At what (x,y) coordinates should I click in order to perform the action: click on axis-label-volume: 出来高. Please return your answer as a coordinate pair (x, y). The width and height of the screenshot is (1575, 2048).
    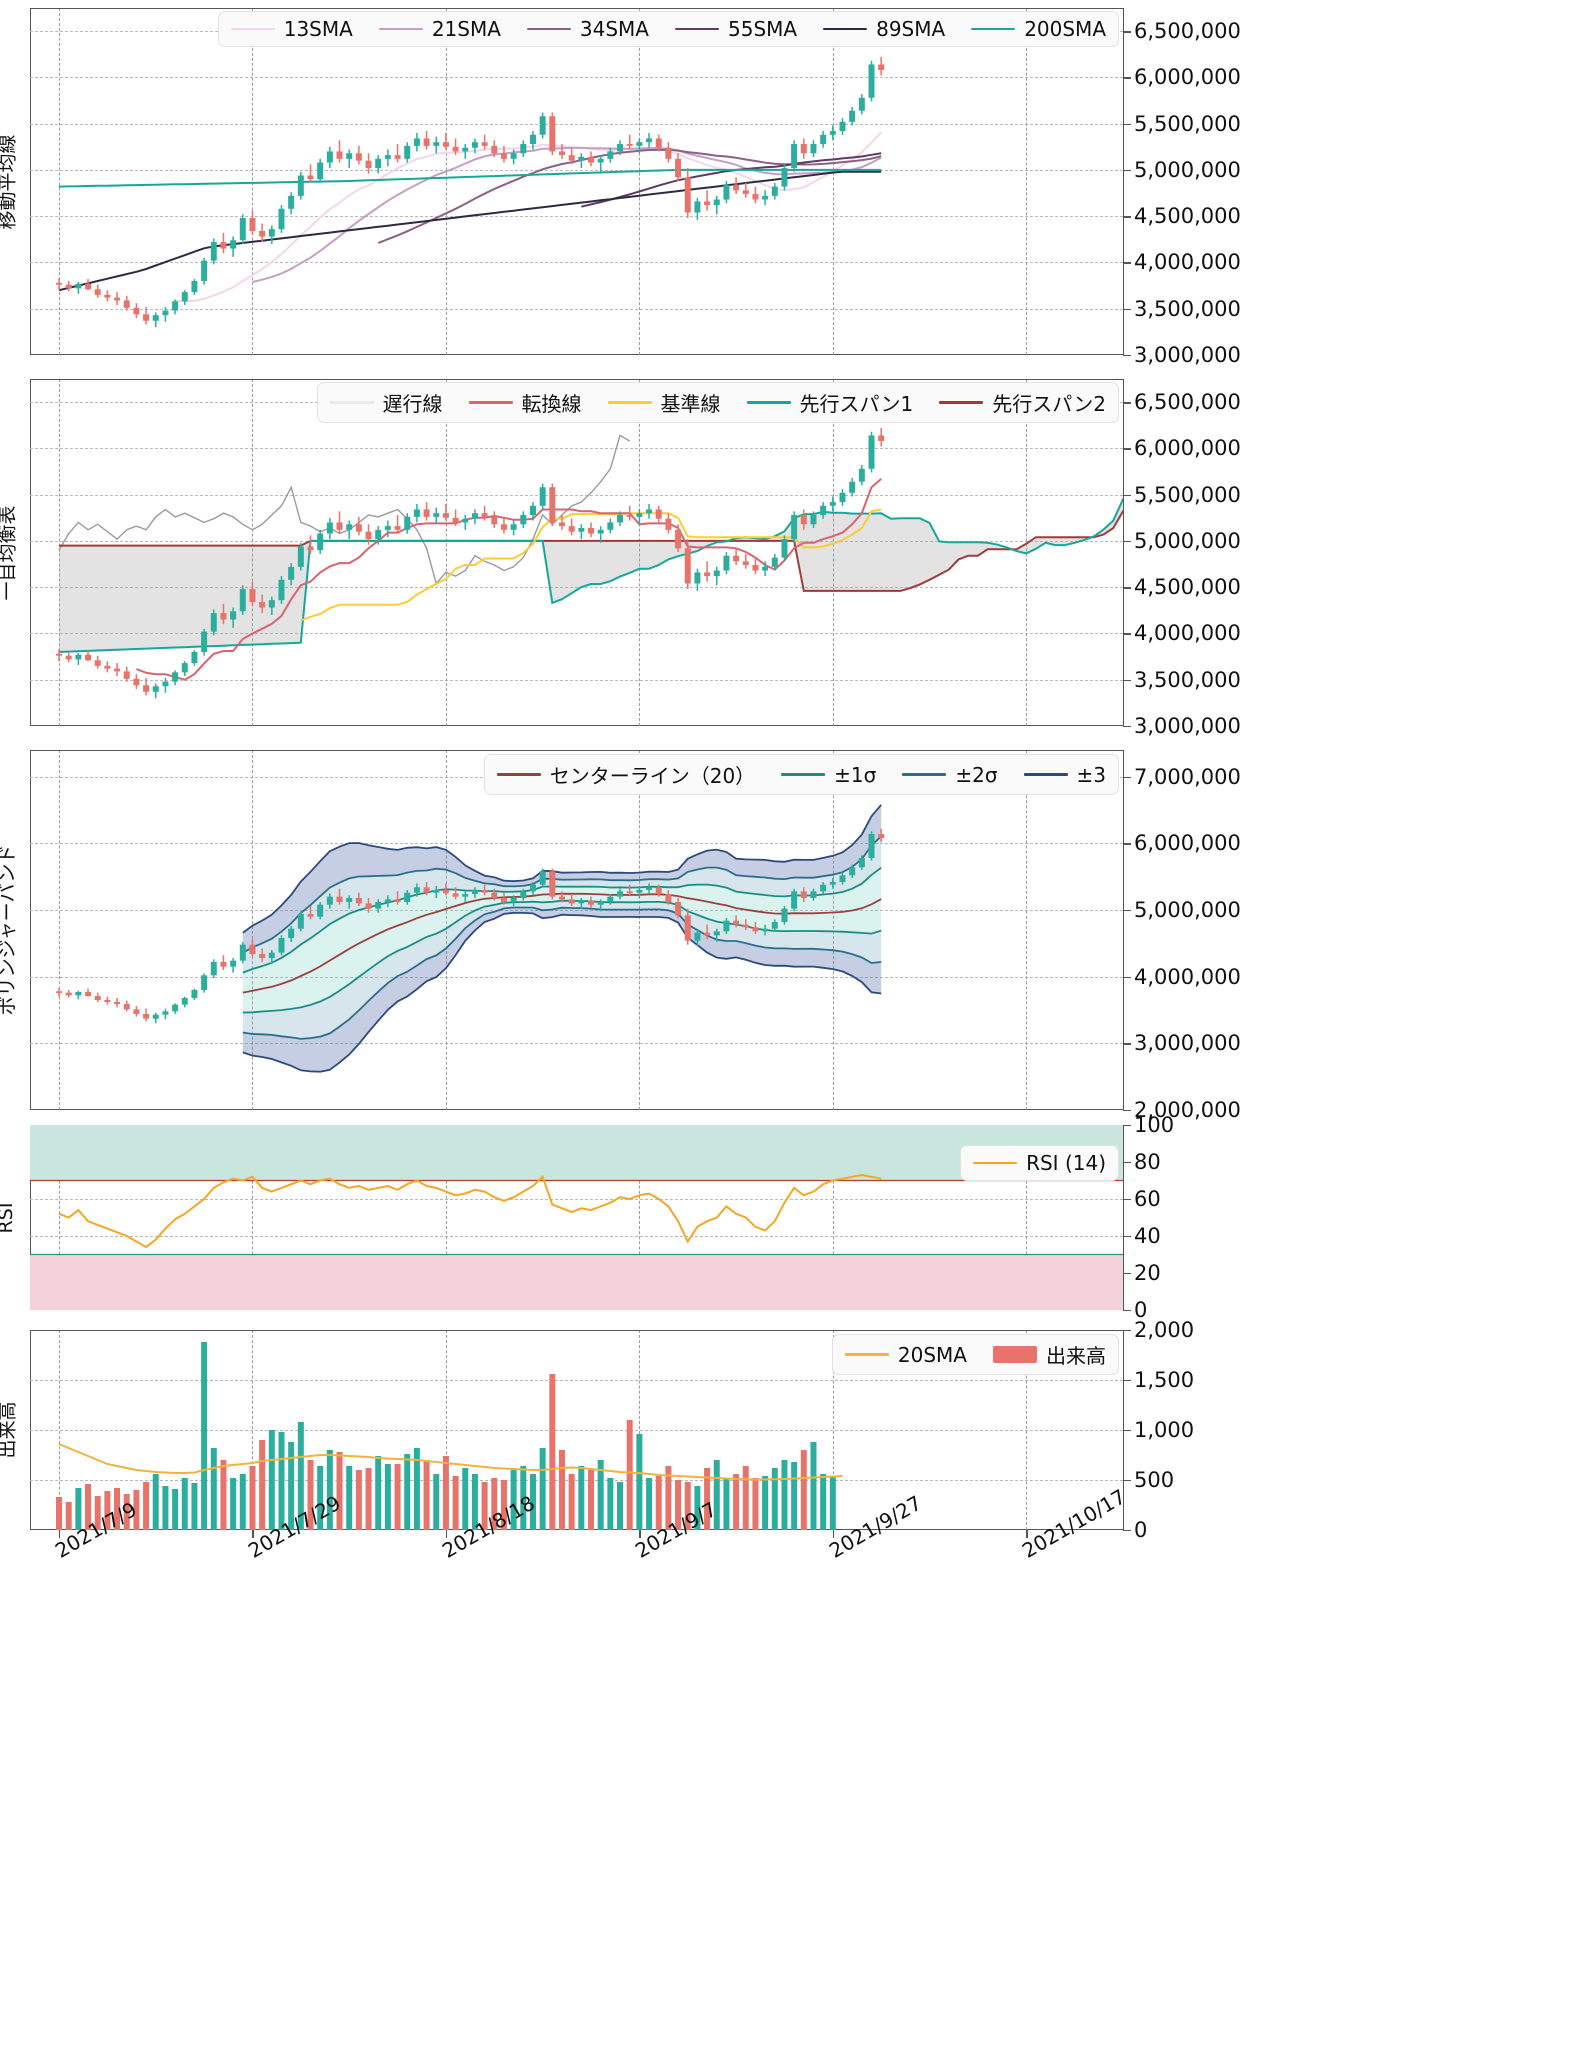
    Looking at the image, I should click on (9, 1430).